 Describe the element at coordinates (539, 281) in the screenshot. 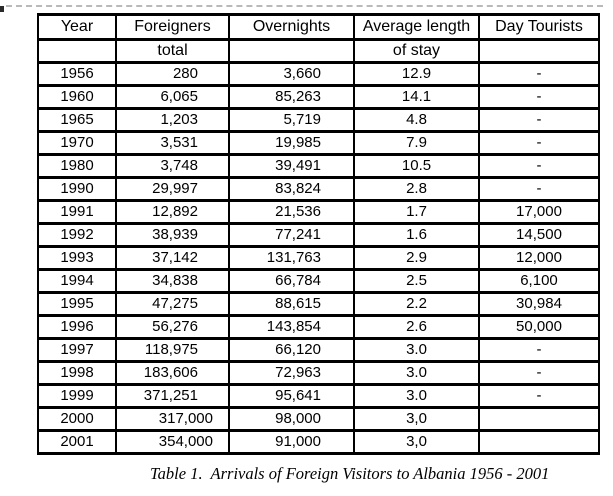

I see `cell-day-tourists: 6,100` at that location.